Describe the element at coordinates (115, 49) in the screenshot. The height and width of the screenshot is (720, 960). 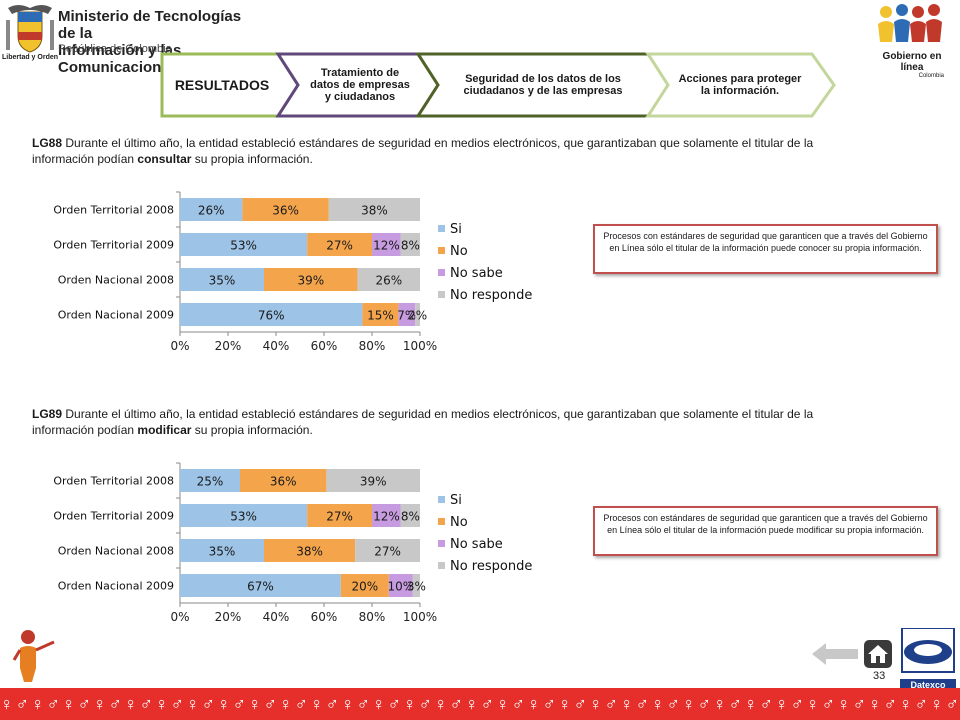
I see `ministry-subtitle: República de Colombia` at that location.